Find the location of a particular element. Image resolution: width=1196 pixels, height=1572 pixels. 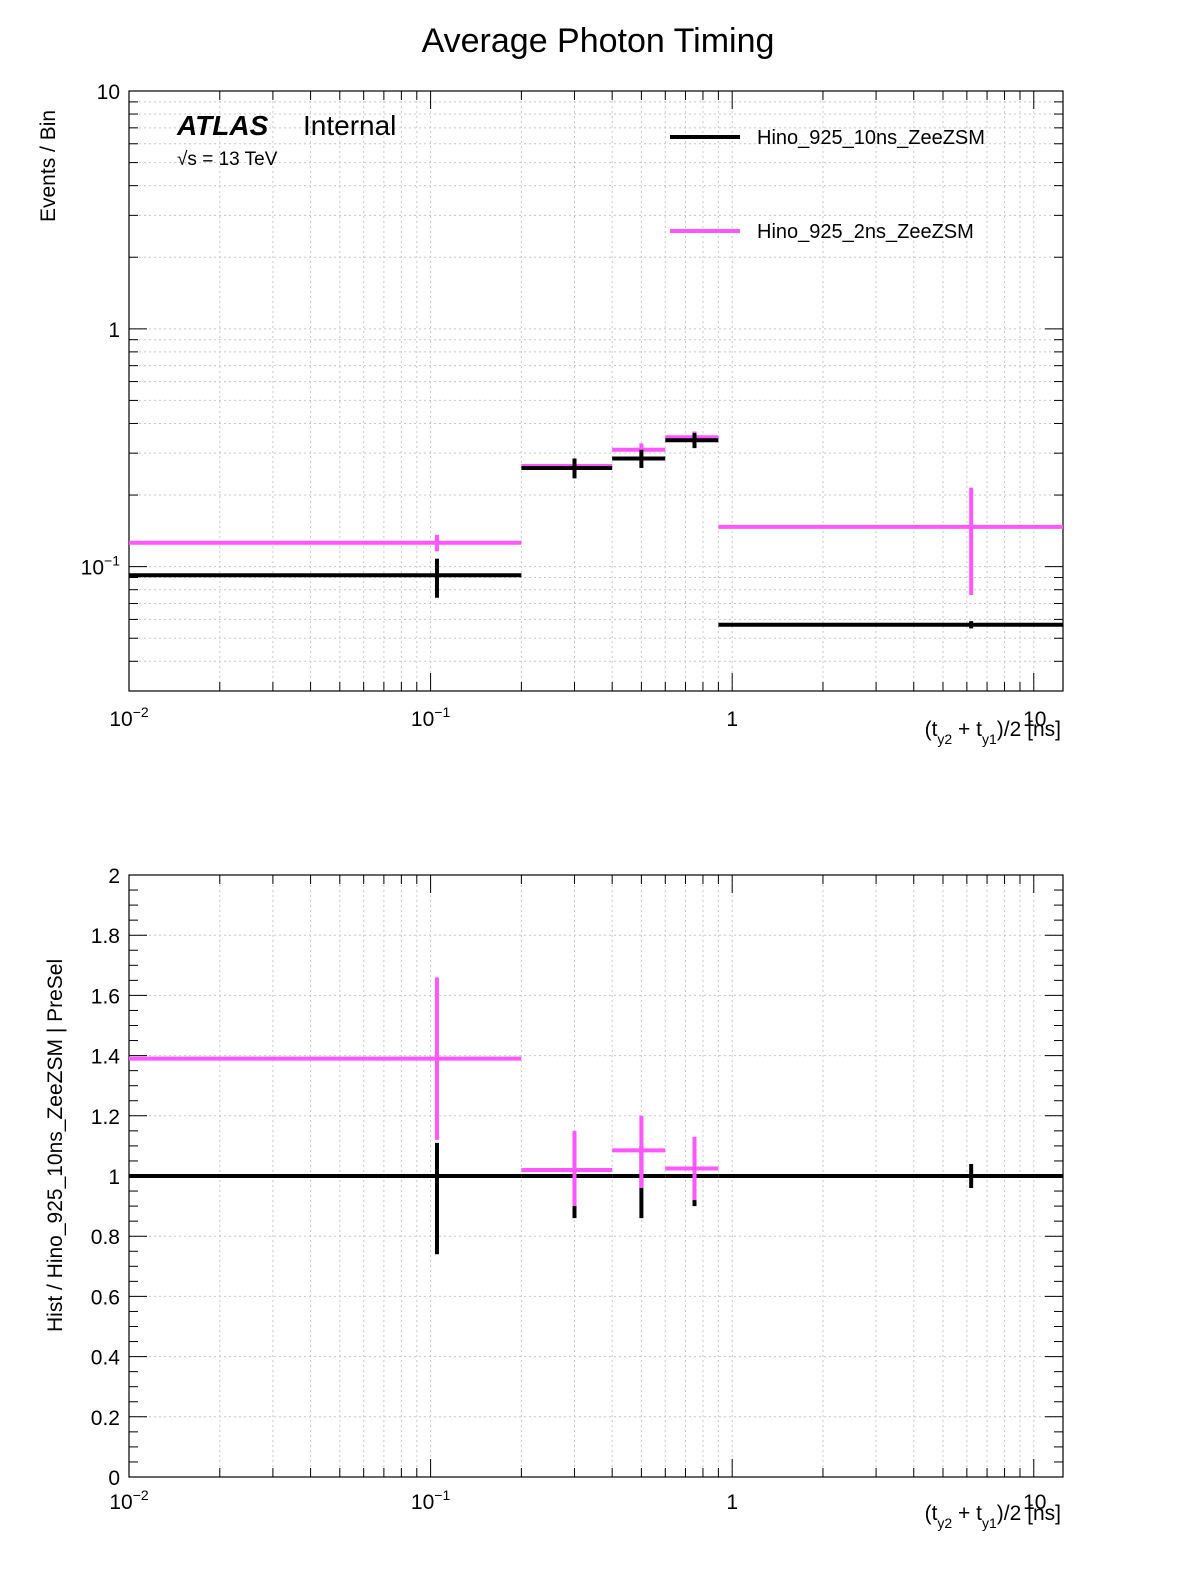

y-tick-label: 0.4 is located at coordinates (106, 1358).